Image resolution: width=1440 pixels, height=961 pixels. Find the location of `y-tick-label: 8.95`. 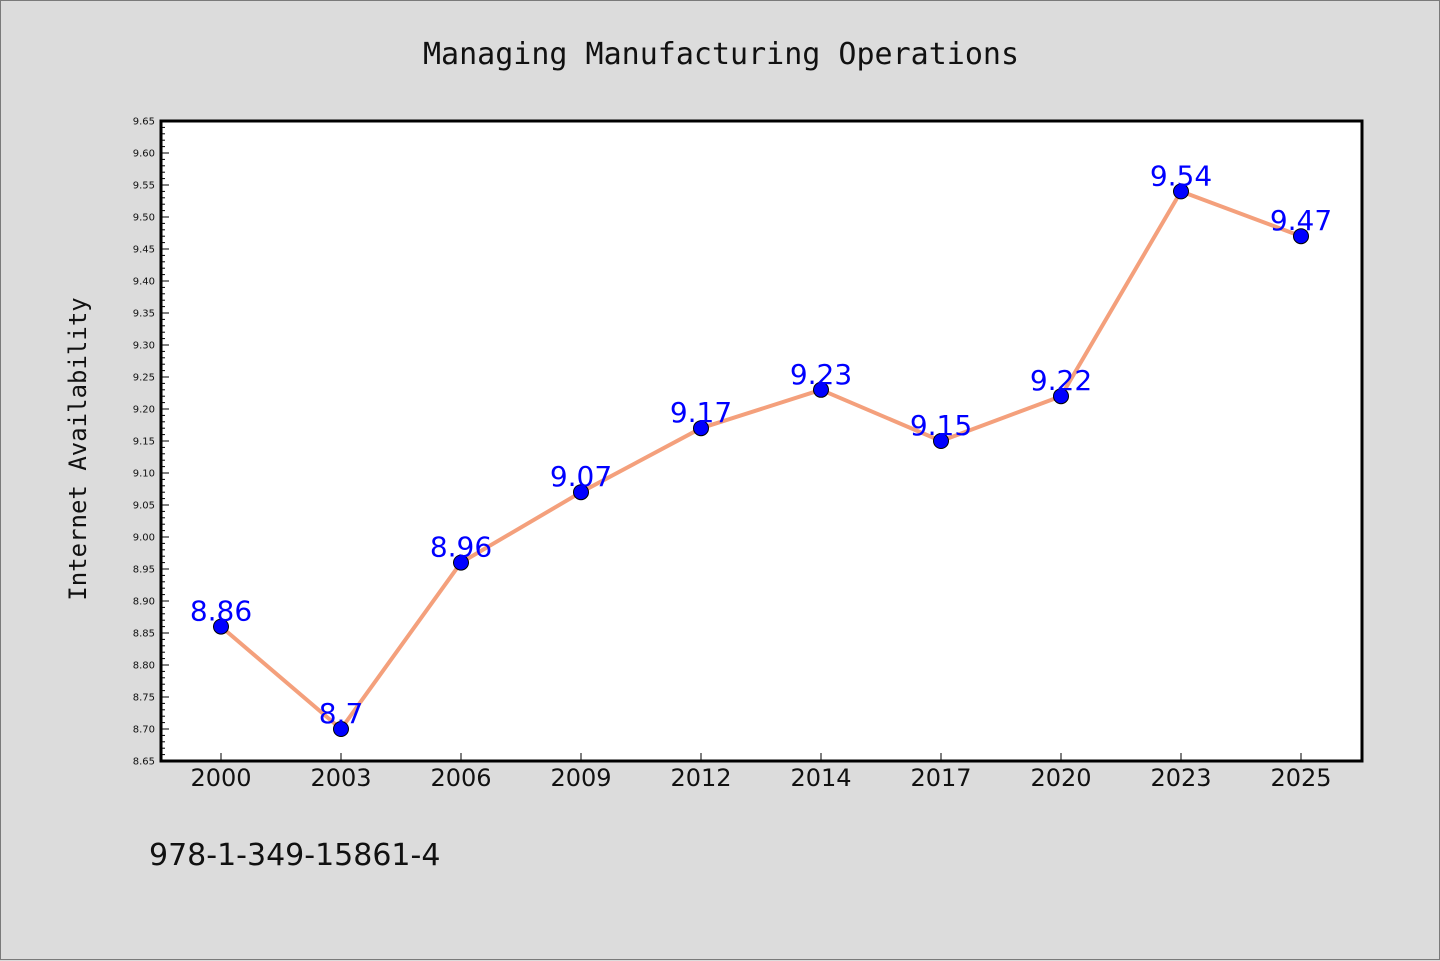

y-tick-label: 8.95 is located at coordinates (144, 570).